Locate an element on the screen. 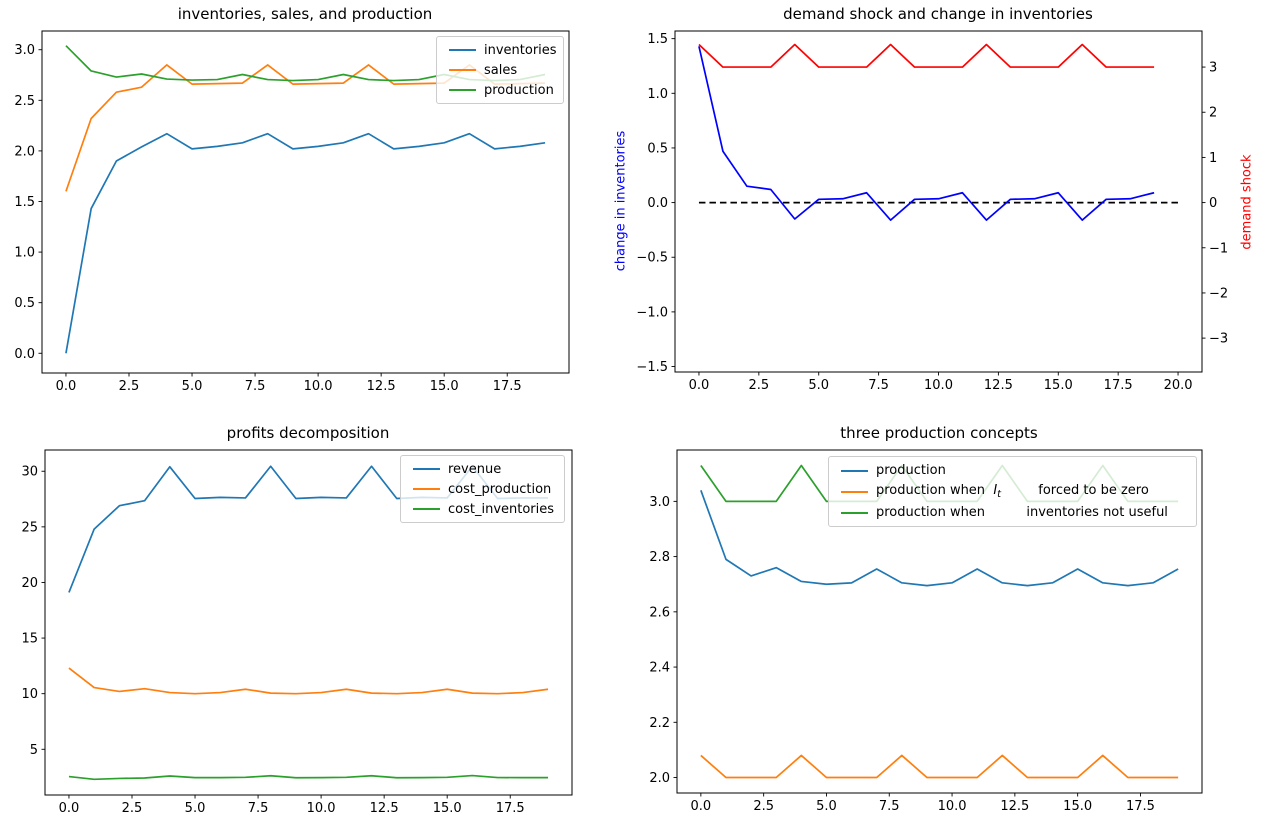 The height and width of the screenshot is (834, 1264). y-tick-label: 2.8 is located at coordinates (659, 557).